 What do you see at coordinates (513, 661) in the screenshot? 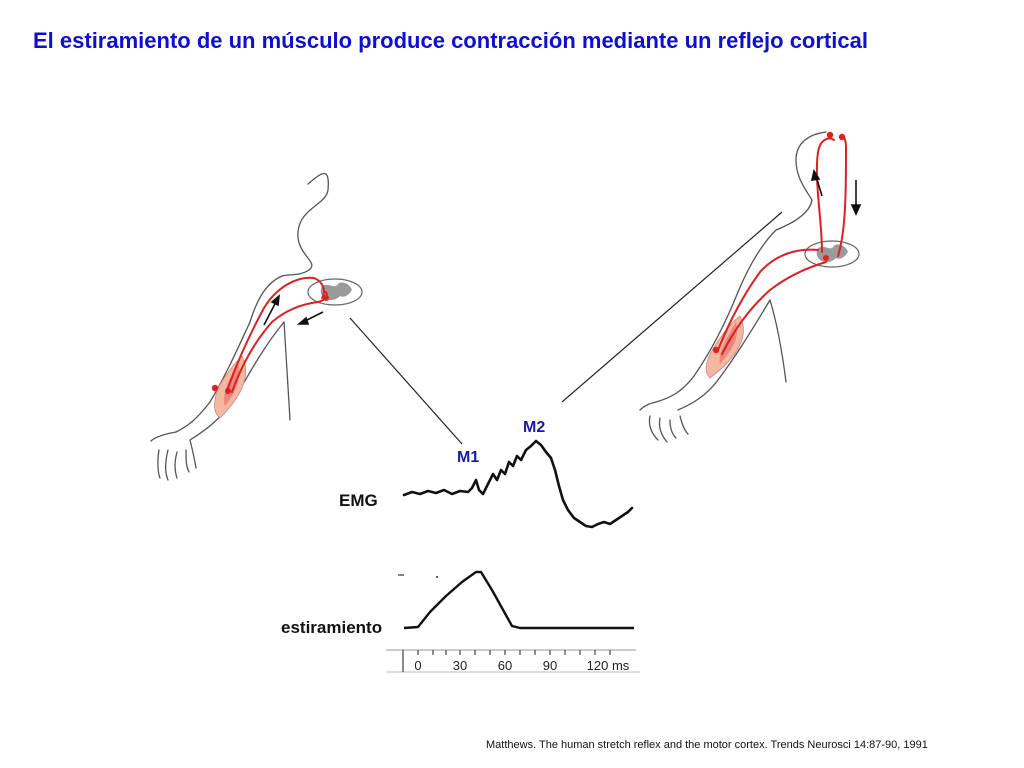
I see `time-axis: 0 30 60 90 120 ms` at bounding box center [513, 661].